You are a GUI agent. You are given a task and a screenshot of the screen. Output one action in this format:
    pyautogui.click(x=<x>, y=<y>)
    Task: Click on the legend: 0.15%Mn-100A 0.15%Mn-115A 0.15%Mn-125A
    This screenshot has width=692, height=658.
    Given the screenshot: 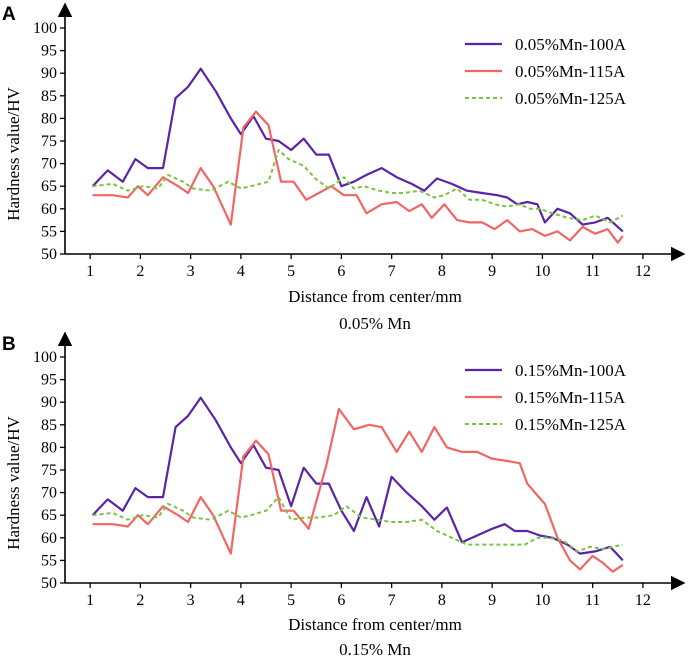 What is the action you would take?
    pyautogui.click(x=546, y=397)
    